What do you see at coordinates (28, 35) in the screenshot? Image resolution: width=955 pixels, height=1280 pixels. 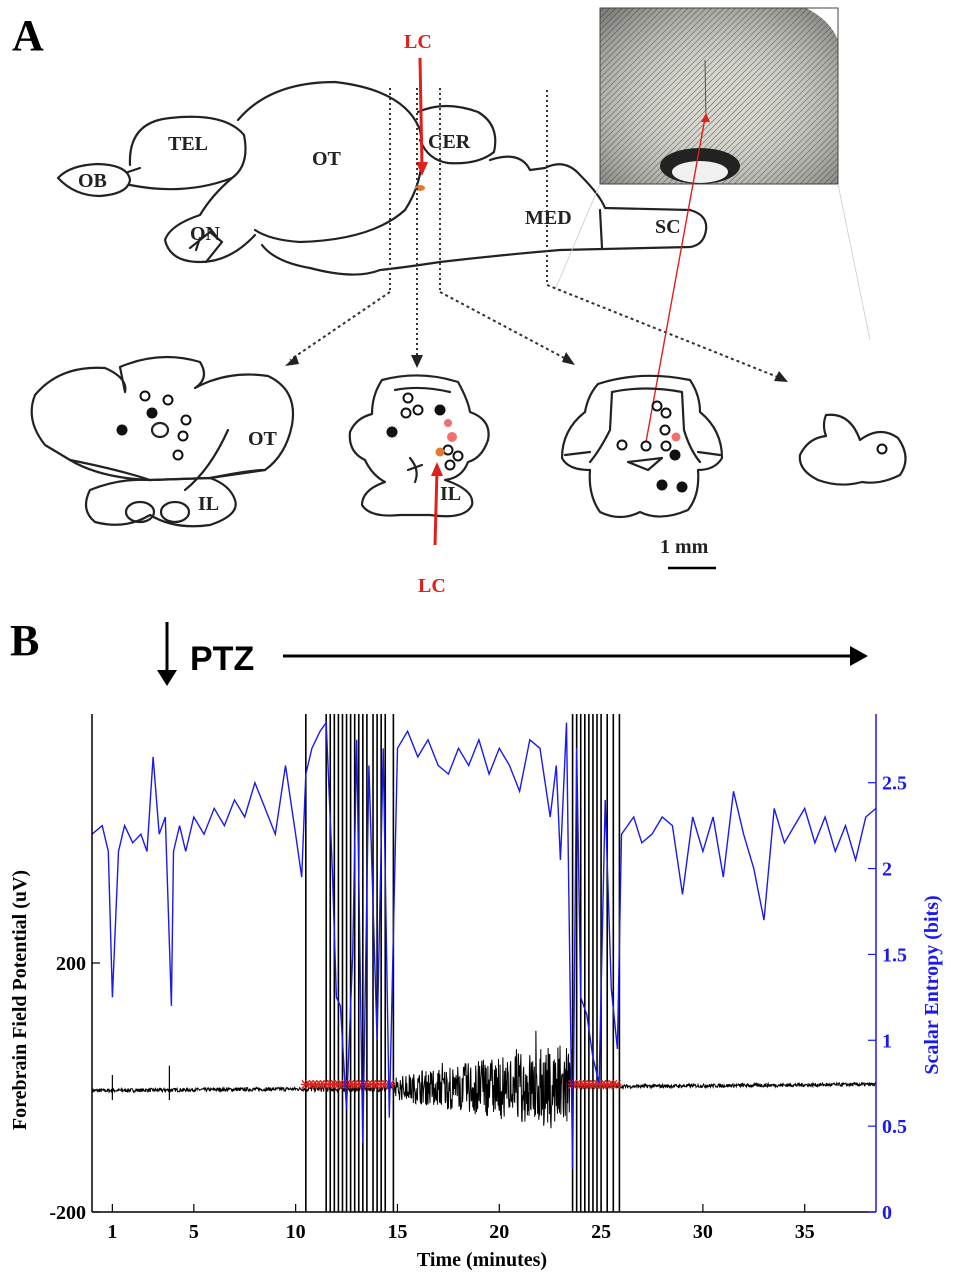 I see `panel-a-letter: A` at bounding box center [28, 35].